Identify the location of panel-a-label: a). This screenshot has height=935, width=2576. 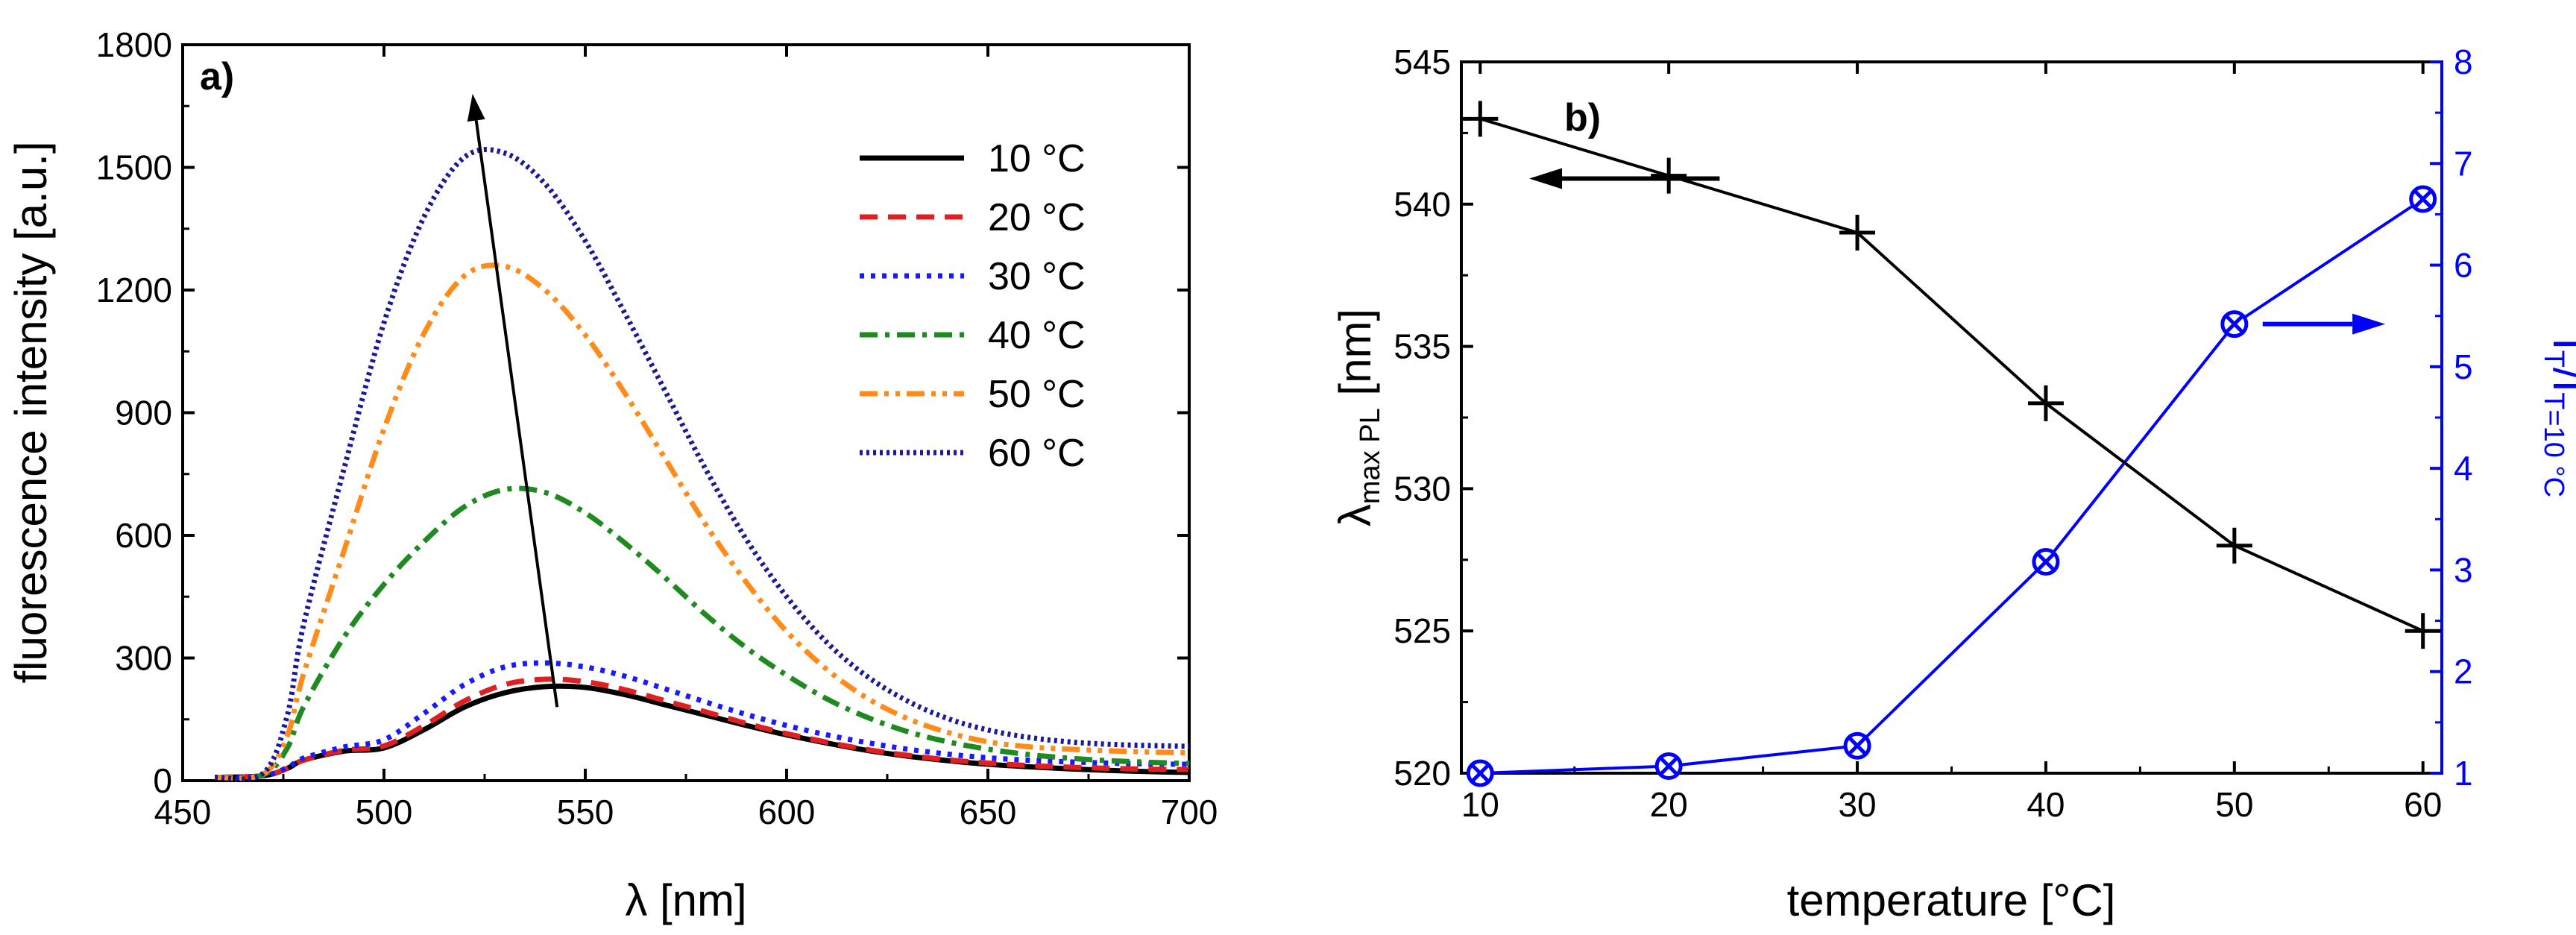
(217, 76).